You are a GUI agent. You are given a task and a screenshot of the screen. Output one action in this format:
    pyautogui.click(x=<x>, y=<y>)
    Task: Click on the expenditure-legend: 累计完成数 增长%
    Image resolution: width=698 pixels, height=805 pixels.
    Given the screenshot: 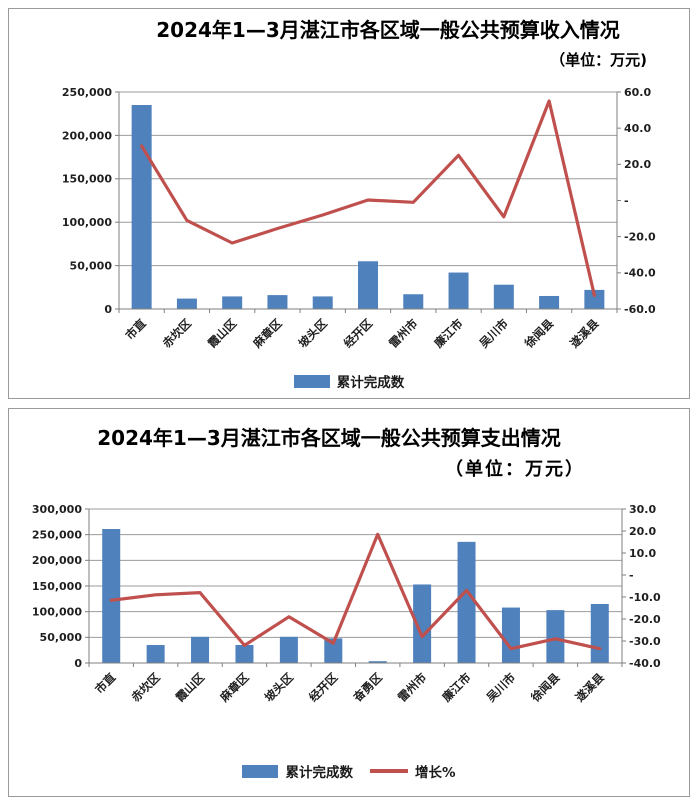 What is the action you would take?
    pyautogui.click(x=349, y=771)
    